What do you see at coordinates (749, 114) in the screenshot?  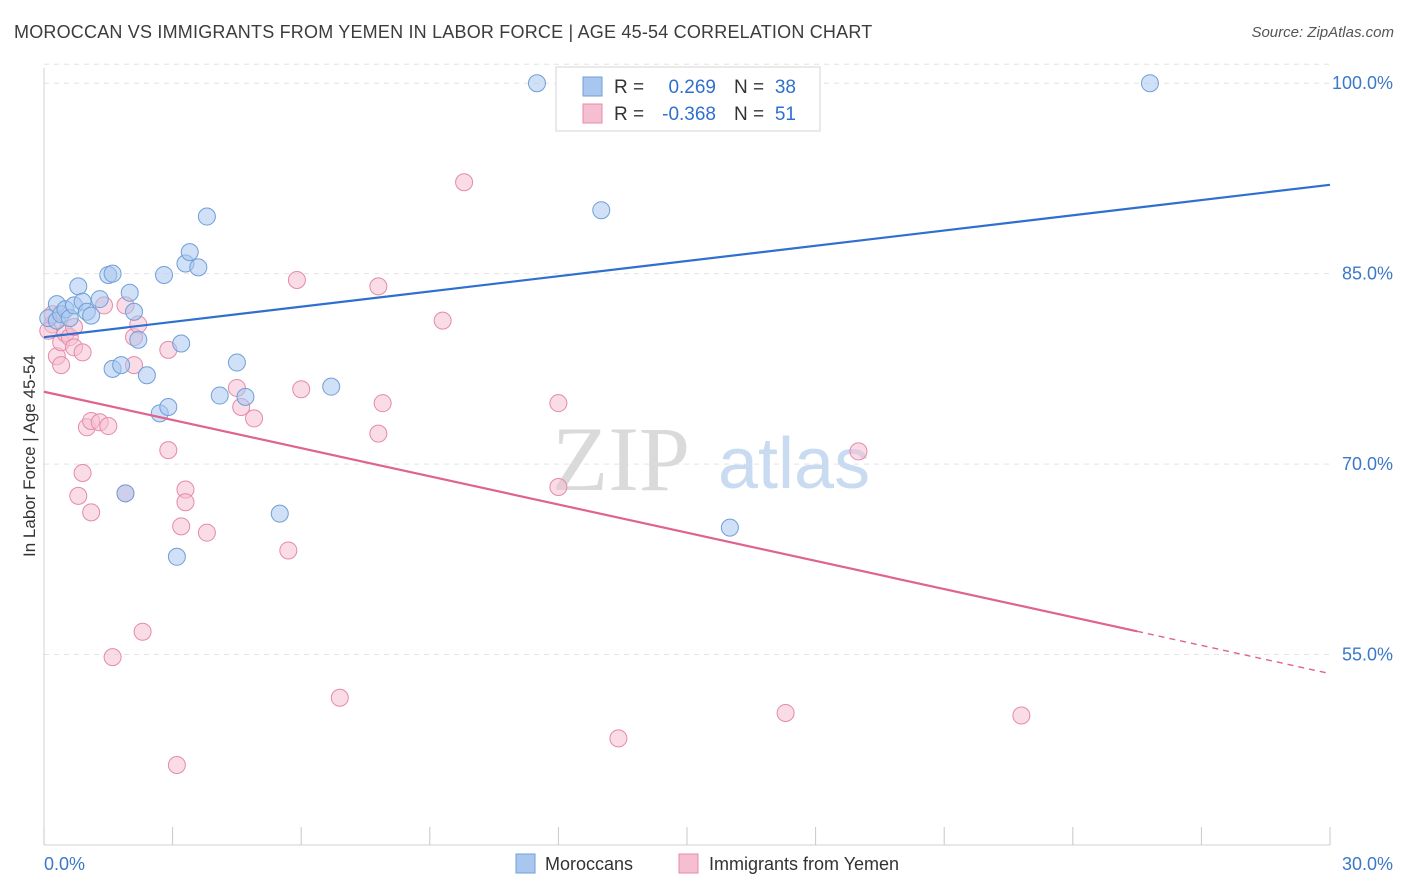 I see `legend-n-label-2: N =` at bounding box center [749, 114].